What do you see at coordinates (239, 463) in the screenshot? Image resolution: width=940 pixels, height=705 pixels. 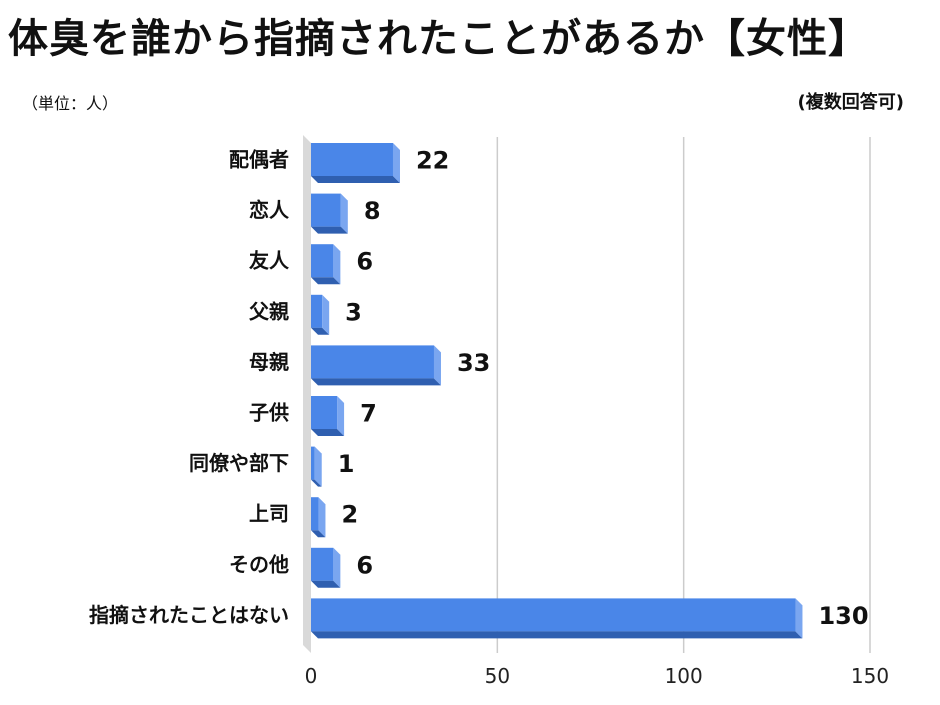 I see `category-label-6: 同僚や部下` at bounding box center [239, 463].